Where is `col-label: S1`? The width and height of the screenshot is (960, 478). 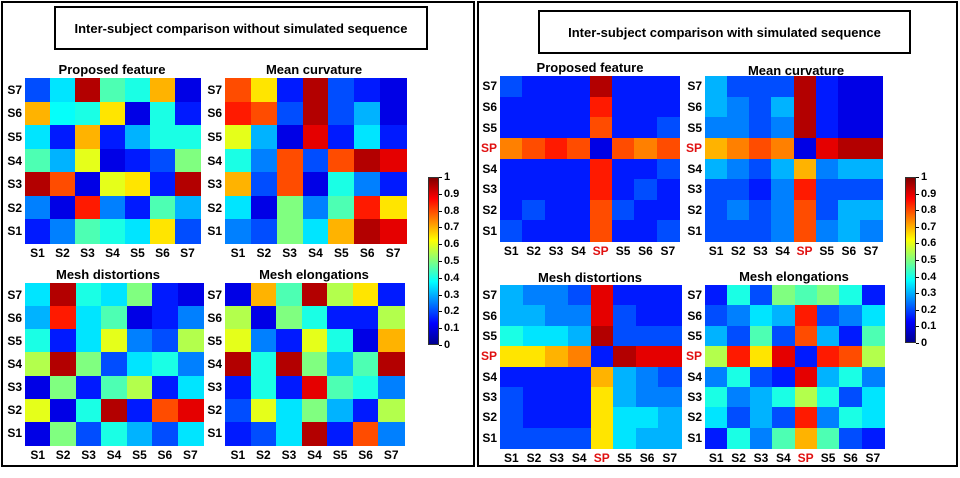 col-label: S1 is located at coordinates (716, 458).